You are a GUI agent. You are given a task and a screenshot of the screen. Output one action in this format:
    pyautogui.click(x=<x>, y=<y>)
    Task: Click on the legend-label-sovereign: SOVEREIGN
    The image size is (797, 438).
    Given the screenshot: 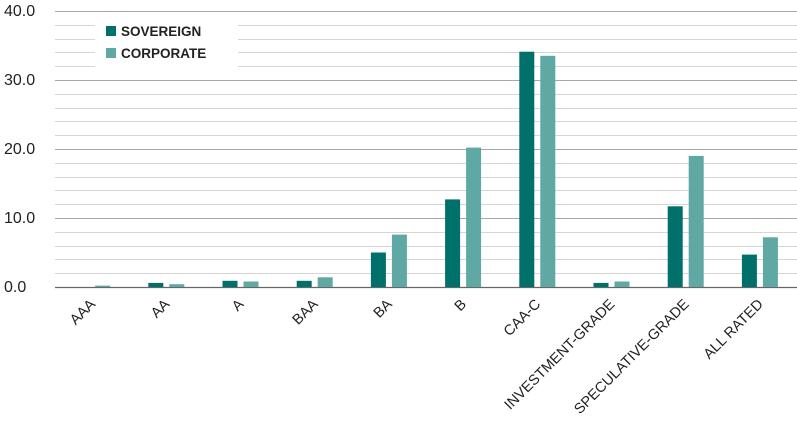 What is the action you would take?
    pyautogui.click(x=161, y=31)
    